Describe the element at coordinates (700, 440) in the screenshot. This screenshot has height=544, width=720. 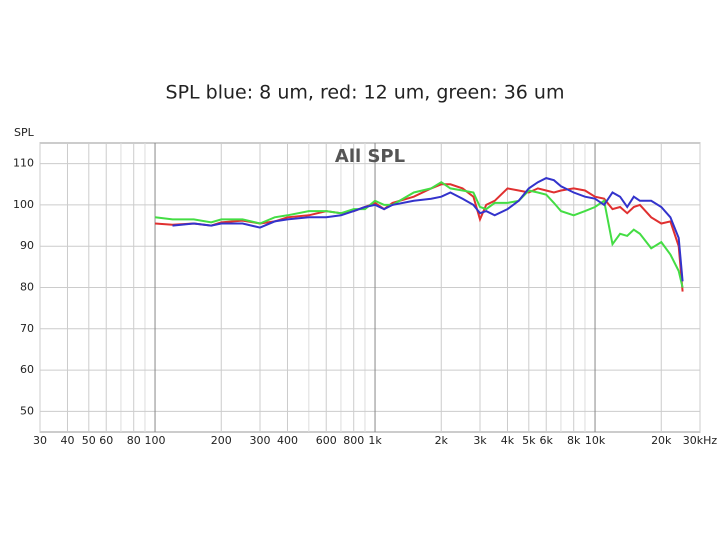
I see `x-tick-label: 30kHz` at that location.